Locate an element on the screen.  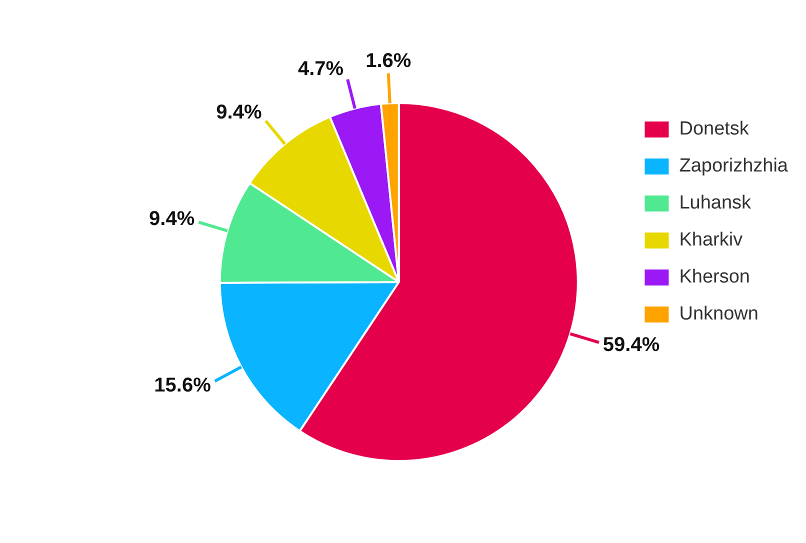
data-label: 1.6% is located at coordinates (389, 61).